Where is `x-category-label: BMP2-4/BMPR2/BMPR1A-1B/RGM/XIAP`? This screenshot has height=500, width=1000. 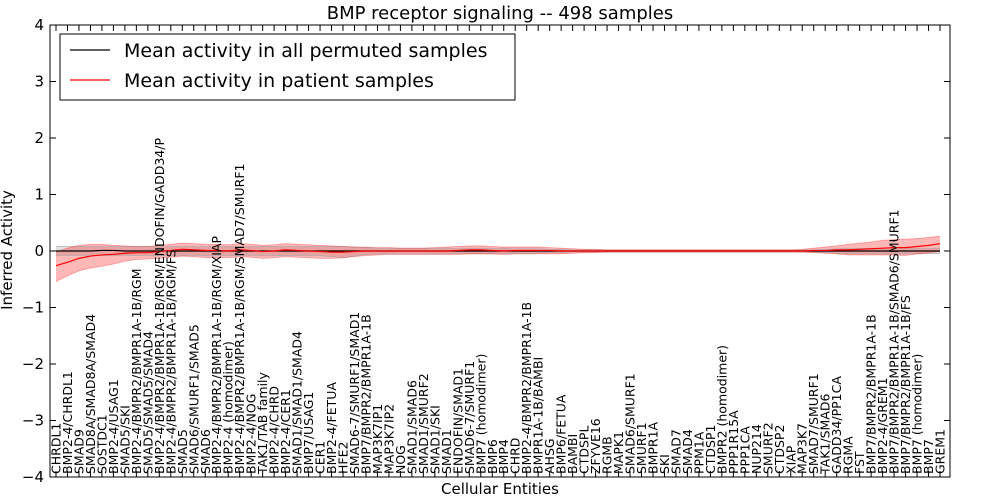
x-category-label: BMP2-4/BMPR2/BMPR1A-1B/RGM/XIAP is located at coordinates (216, 354).